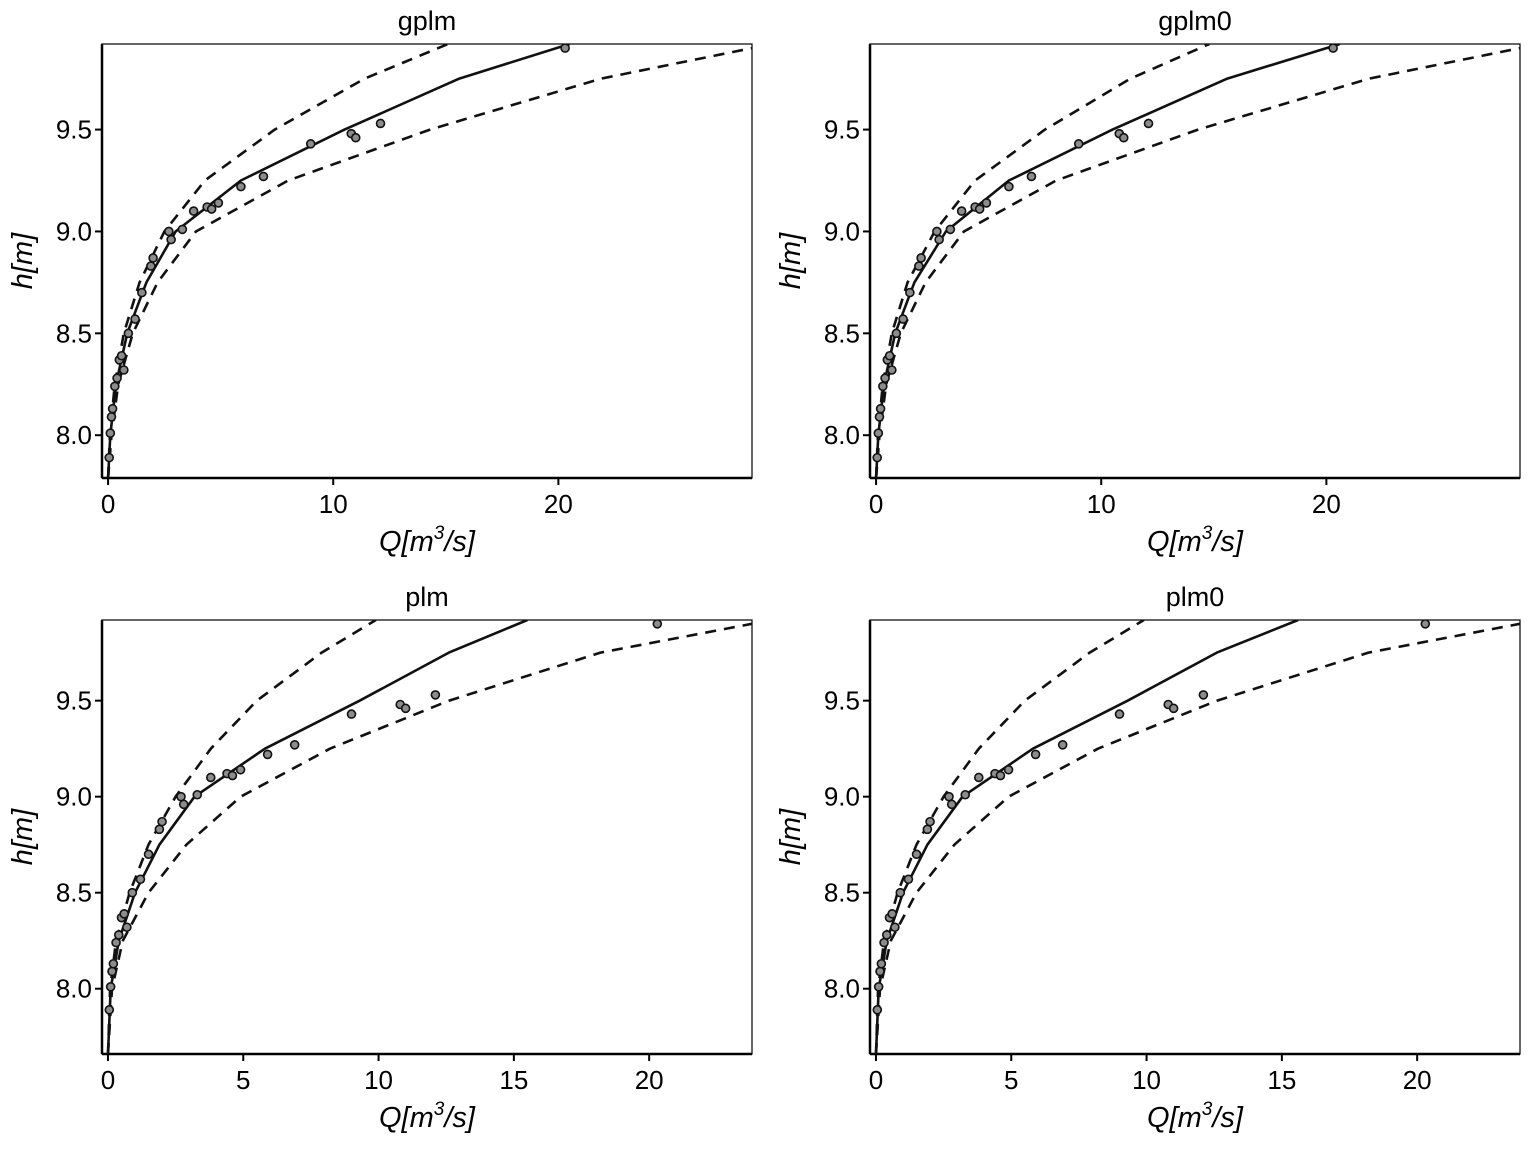 The image size is (1536, 1157). I want to click on panel-title: gplm, so click(427, 21).